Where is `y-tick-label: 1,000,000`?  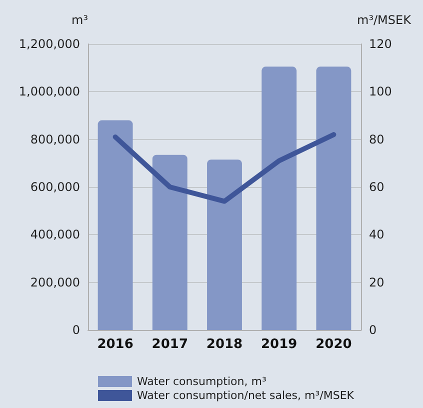 y-tick-label: 1,000,000 is located at coordinates (49, 91).